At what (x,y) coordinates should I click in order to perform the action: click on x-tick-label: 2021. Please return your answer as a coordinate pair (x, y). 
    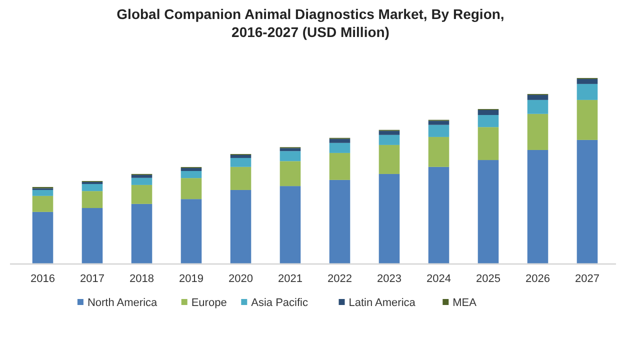
    Looking at the image, I should click on (290, 279).